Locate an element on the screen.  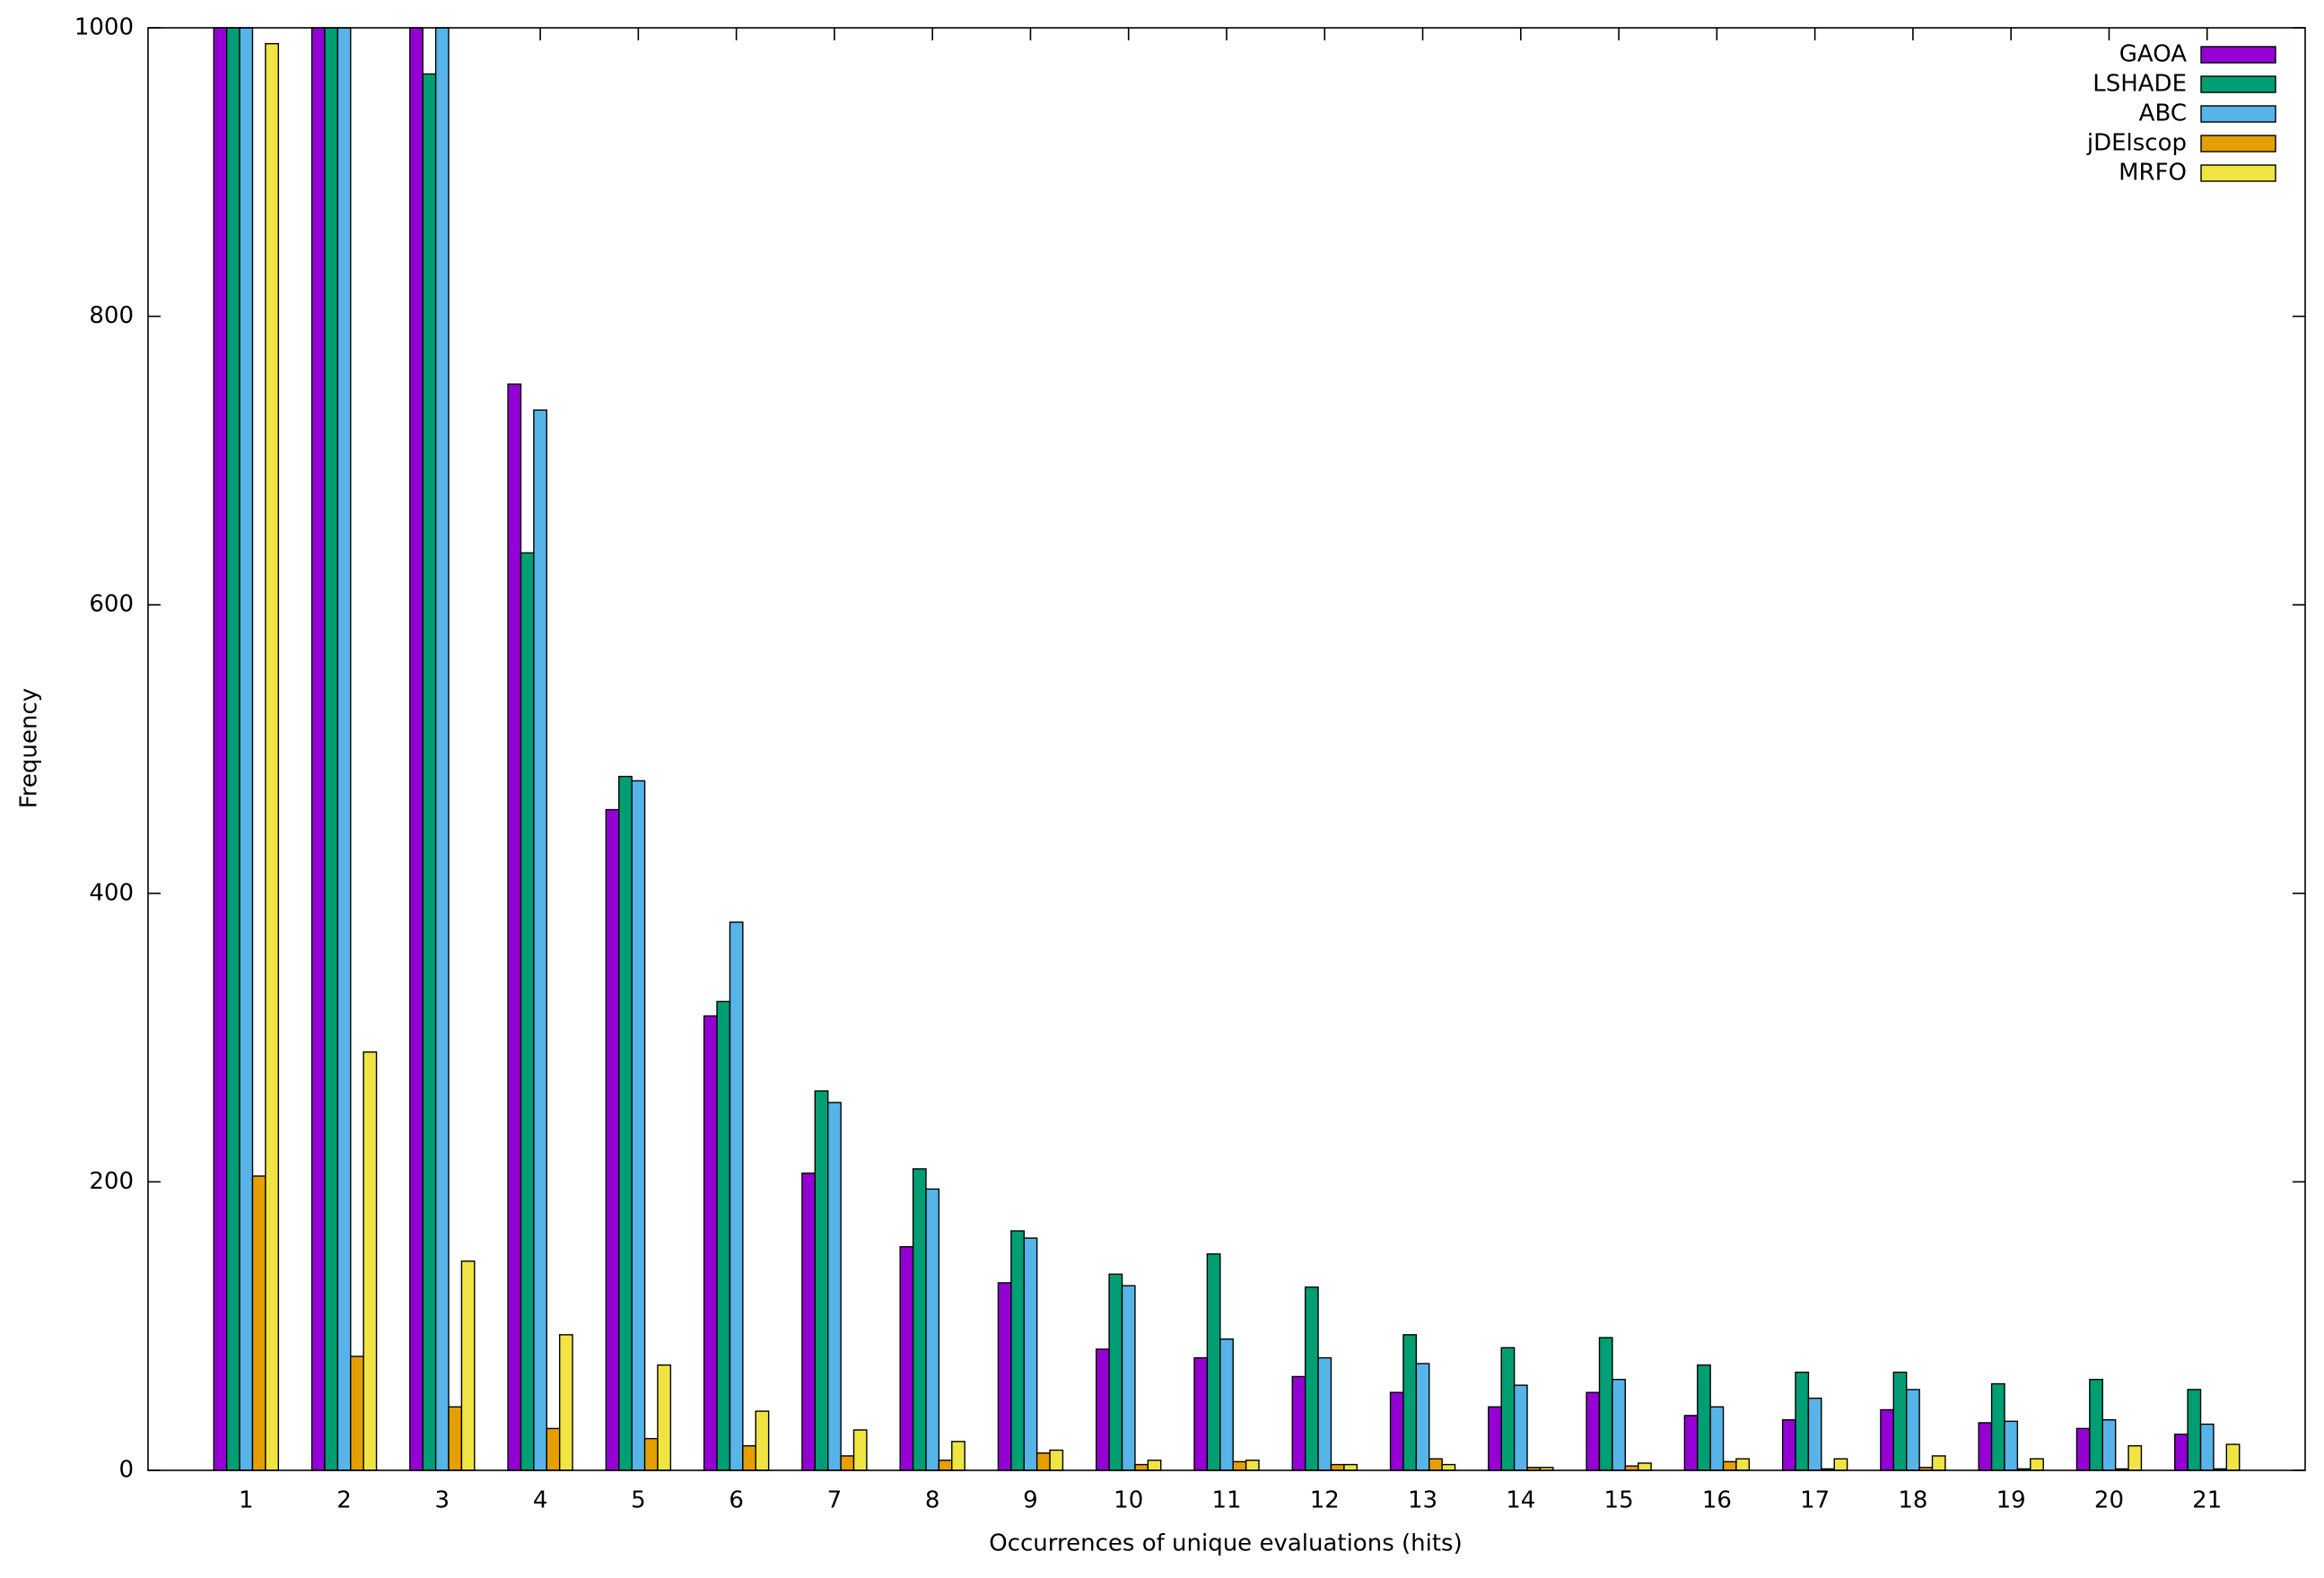
x-tick-label: 4 is located at coordinates (541, 1501).